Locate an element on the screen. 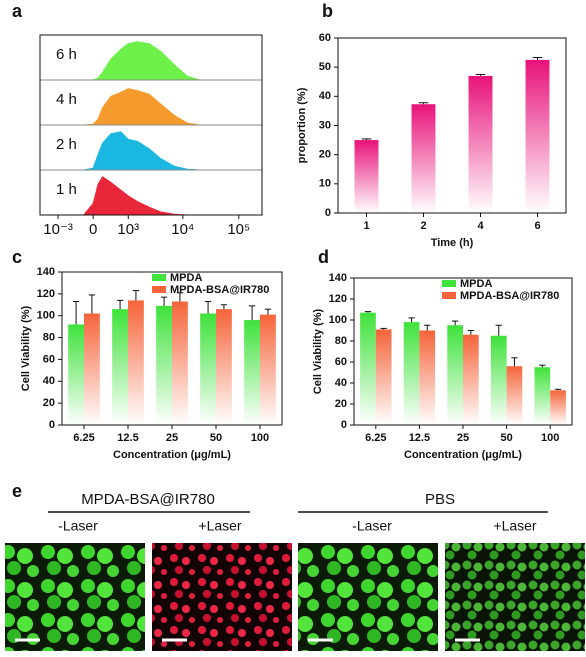 This screenshot has height=657, width=586. x-tick-label: 6.25 is located at coordinates (375, 438).